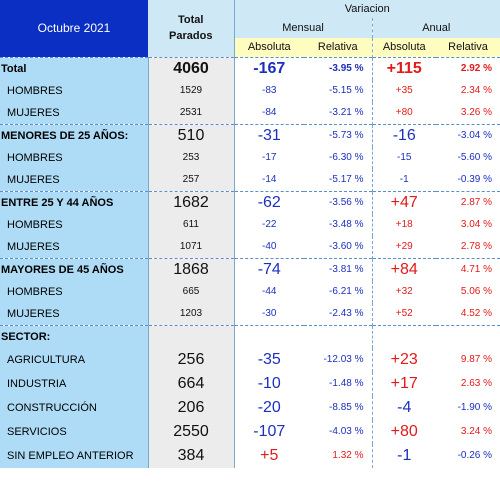  Describe the element at coordinates (346, 383) in the screenshot. I see `mensual-relativa: -1.48 %` at that location.